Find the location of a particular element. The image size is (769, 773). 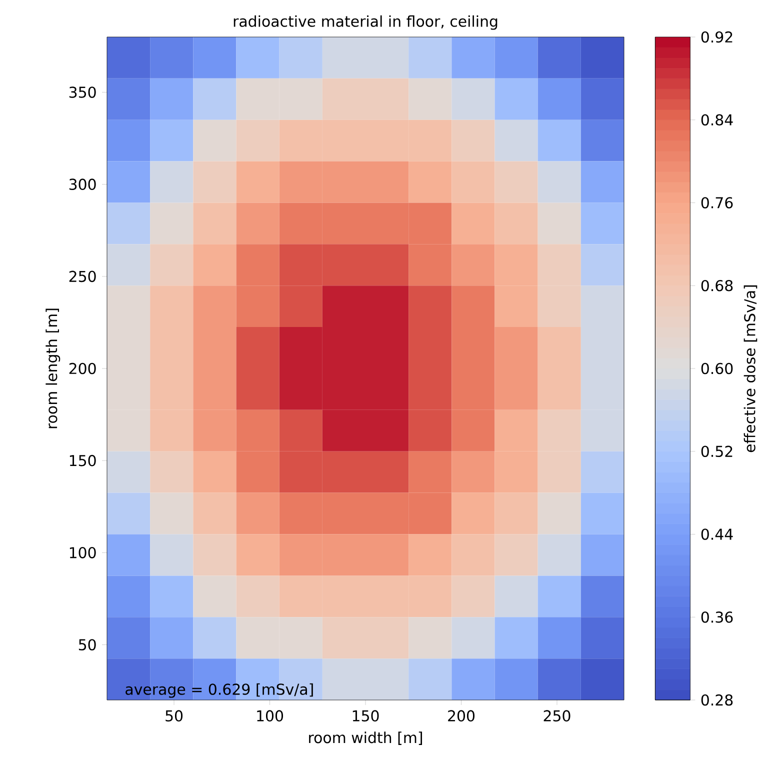

y-tick-label: 50 is located at coordinates (87, 644).